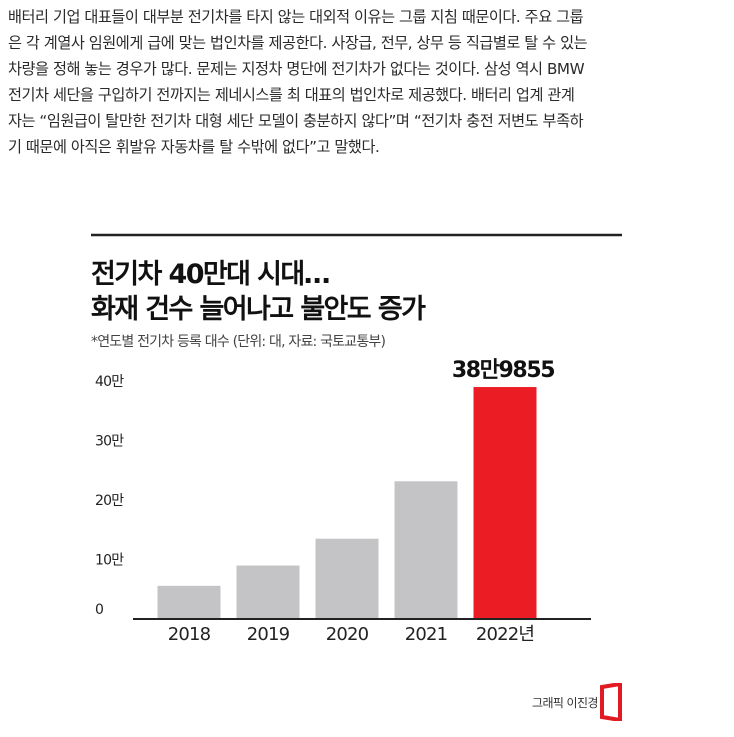 The image size is (734, 737). What do you see at coordinates (109, 382) in the screenshot?
I see `y-tick-label: 40만` at bounding box center [109, 382].